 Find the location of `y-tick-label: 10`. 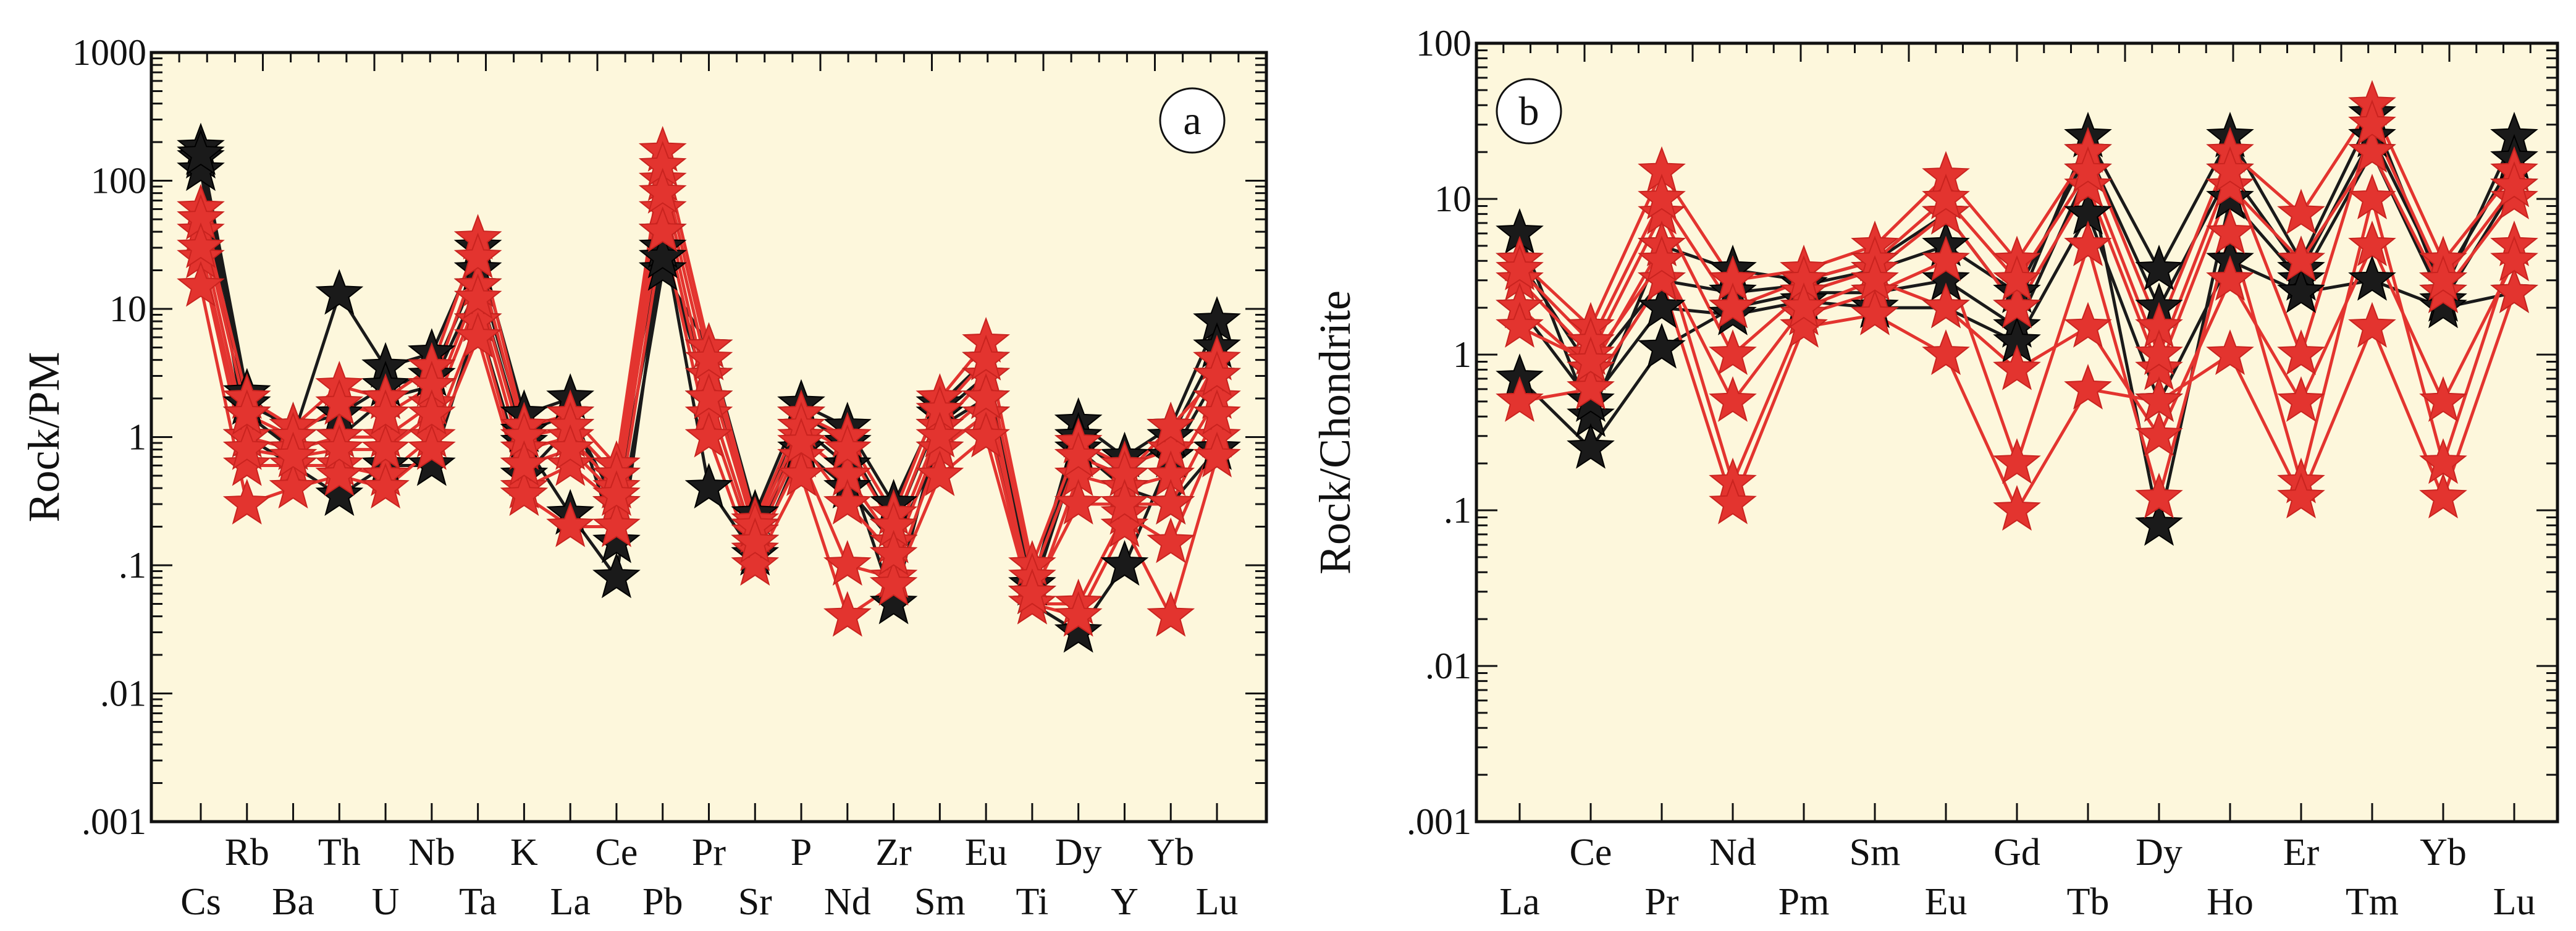

y-tick-label: 10 is located at coordinates (127, 309).